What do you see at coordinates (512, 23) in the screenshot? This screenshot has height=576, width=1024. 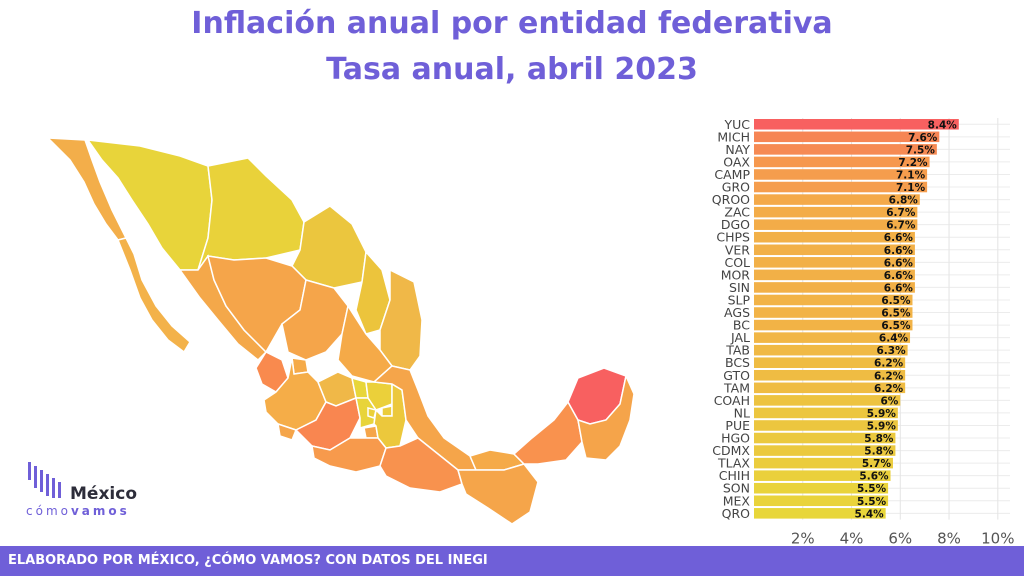 I see `chart-title: Inflación anual por entidad federativa` at bounding box center [512, 23].